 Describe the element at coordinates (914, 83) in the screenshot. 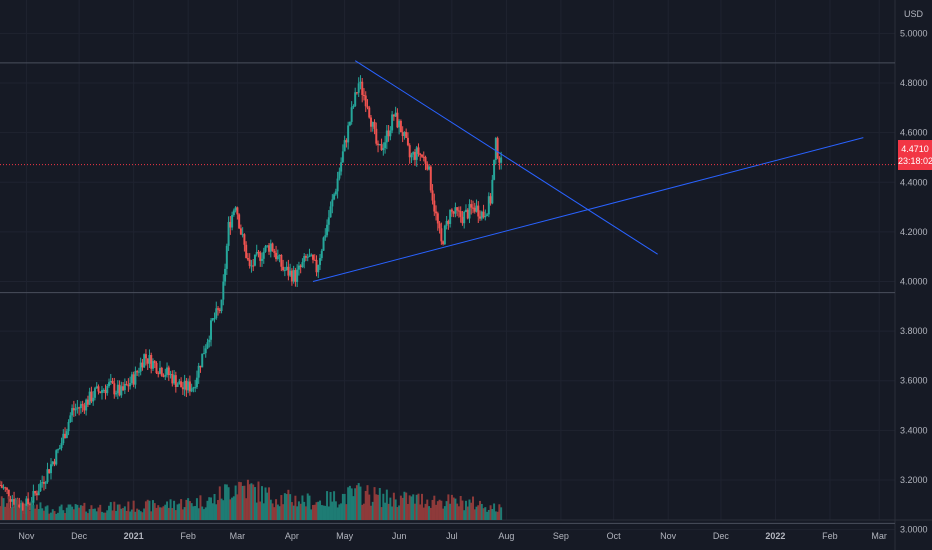

I see `y-tick-label: 4.8000` at that location.